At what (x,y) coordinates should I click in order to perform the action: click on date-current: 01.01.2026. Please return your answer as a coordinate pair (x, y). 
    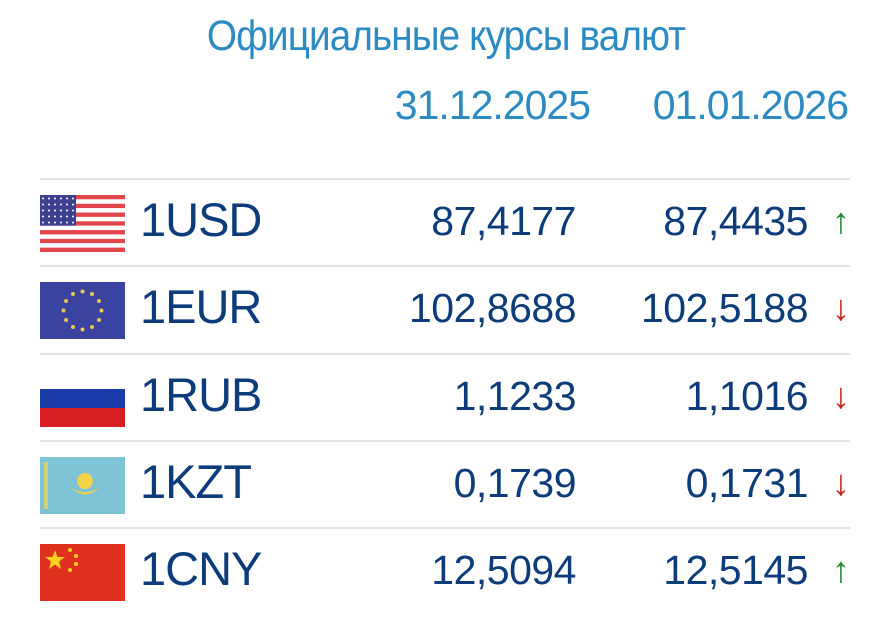
    Looking at the image, I should click on (750, 105).